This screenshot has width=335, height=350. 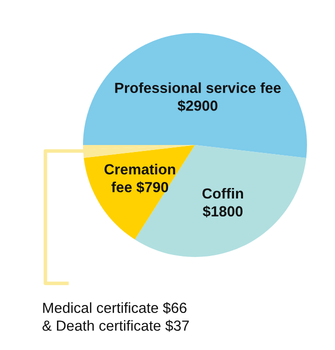 What do you see at coordinates (198, 97) in the screenshot?
I see `slice-label: Professional service fee $2900` at bounding box center [198, 97].